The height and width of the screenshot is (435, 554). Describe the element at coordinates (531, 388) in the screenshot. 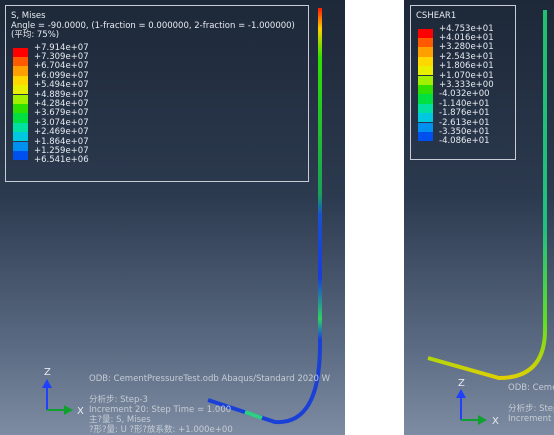

I see `info-line: ODB: CementPressureTest.odb` at that location.